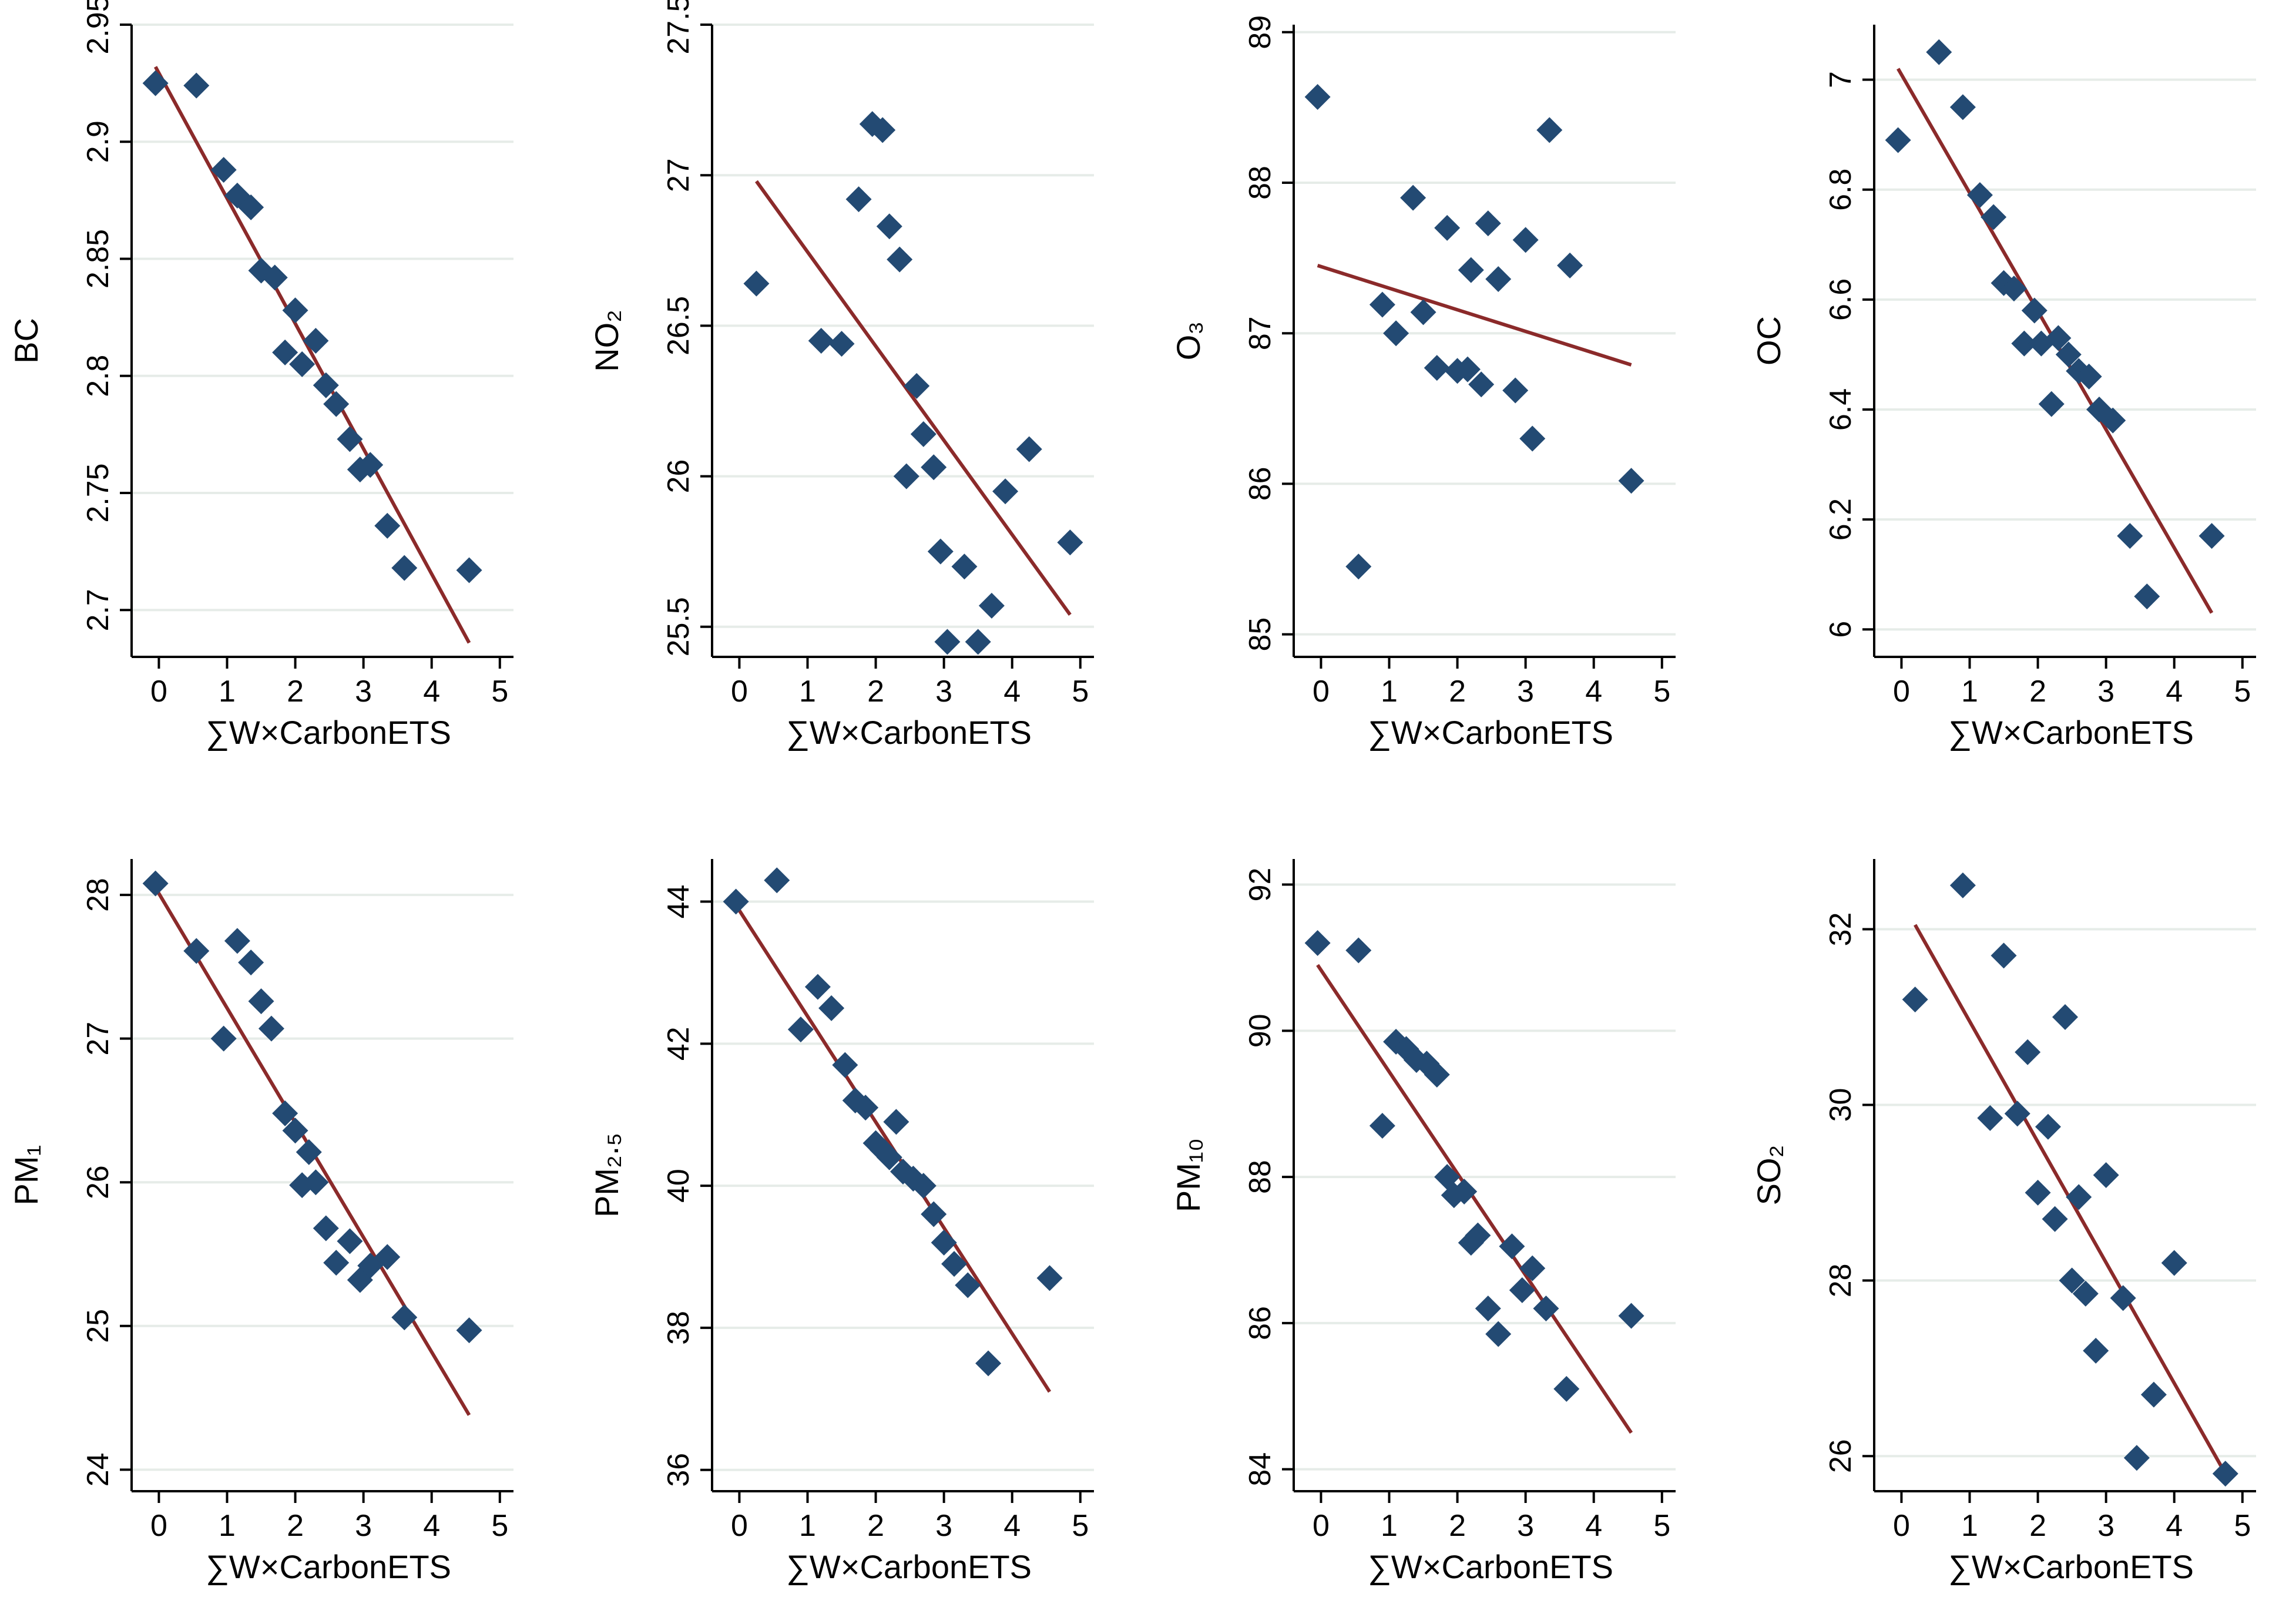  Describe the element at coordinates (98, 141) in the screenshot. I see `y-tick-label: 2.9` at that location.